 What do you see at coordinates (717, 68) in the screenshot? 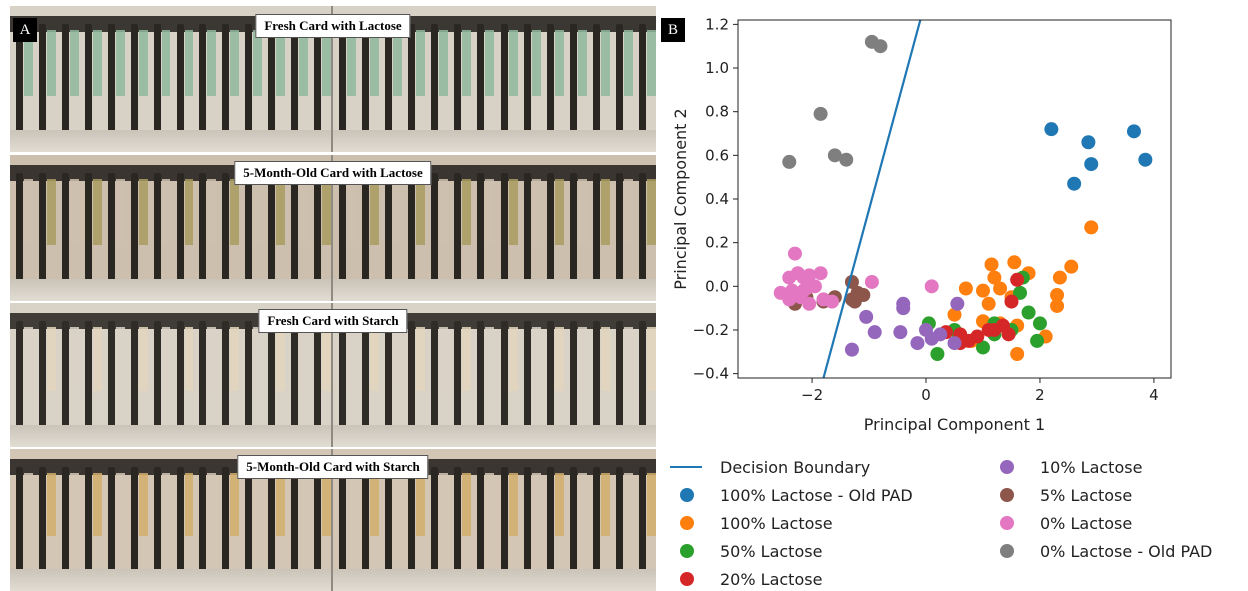
I see `y-tick-label: 1.0` at bounding box center [717, 68].